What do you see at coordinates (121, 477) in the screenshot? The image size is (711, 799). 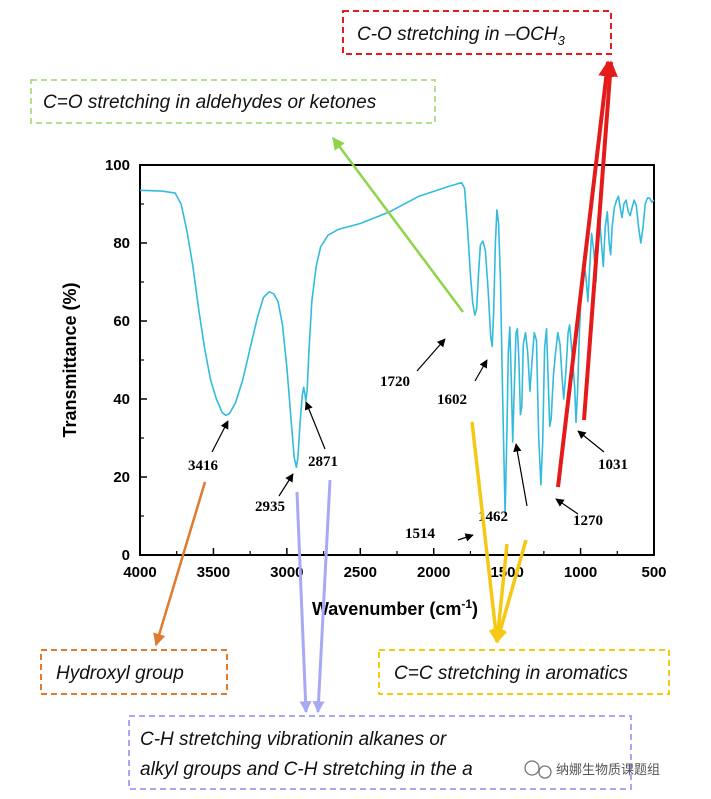 I see `y-tick-label: 20` at bounding box center [121, 477].